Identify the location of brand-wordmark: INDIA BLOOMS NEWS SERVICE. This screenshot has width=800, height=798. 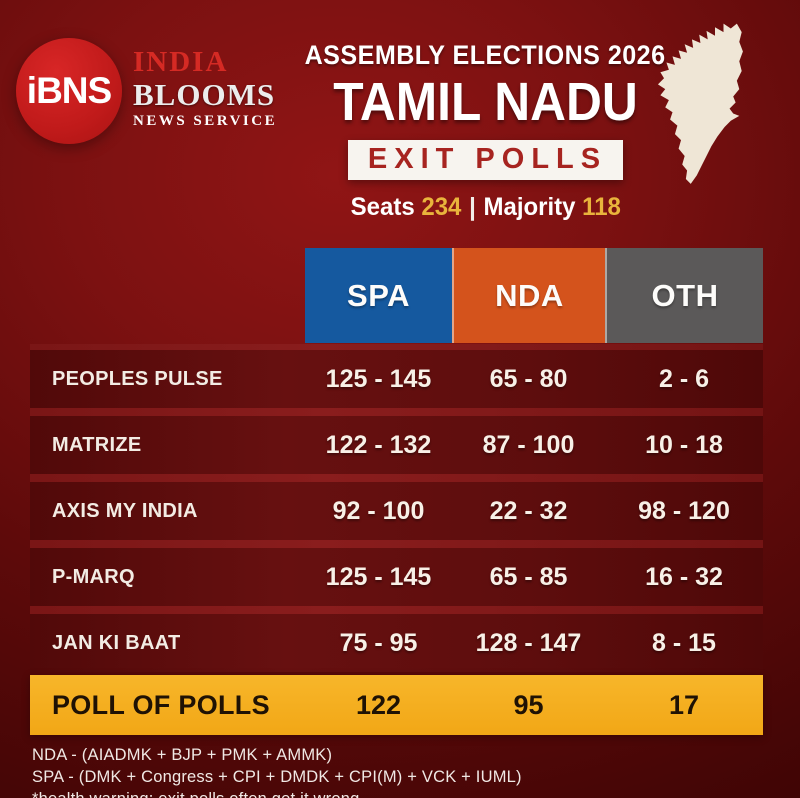
(205, 88).